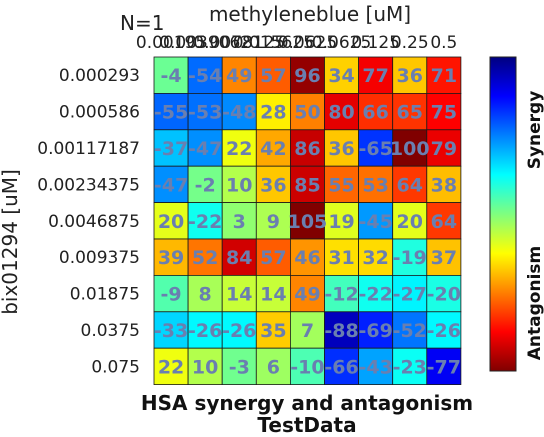 The image size is (544, 437). What do you see at coordinates (307, 331) in the screenshot?
I see `heatmap-value-label: 7` at bounding box center [307, 331].